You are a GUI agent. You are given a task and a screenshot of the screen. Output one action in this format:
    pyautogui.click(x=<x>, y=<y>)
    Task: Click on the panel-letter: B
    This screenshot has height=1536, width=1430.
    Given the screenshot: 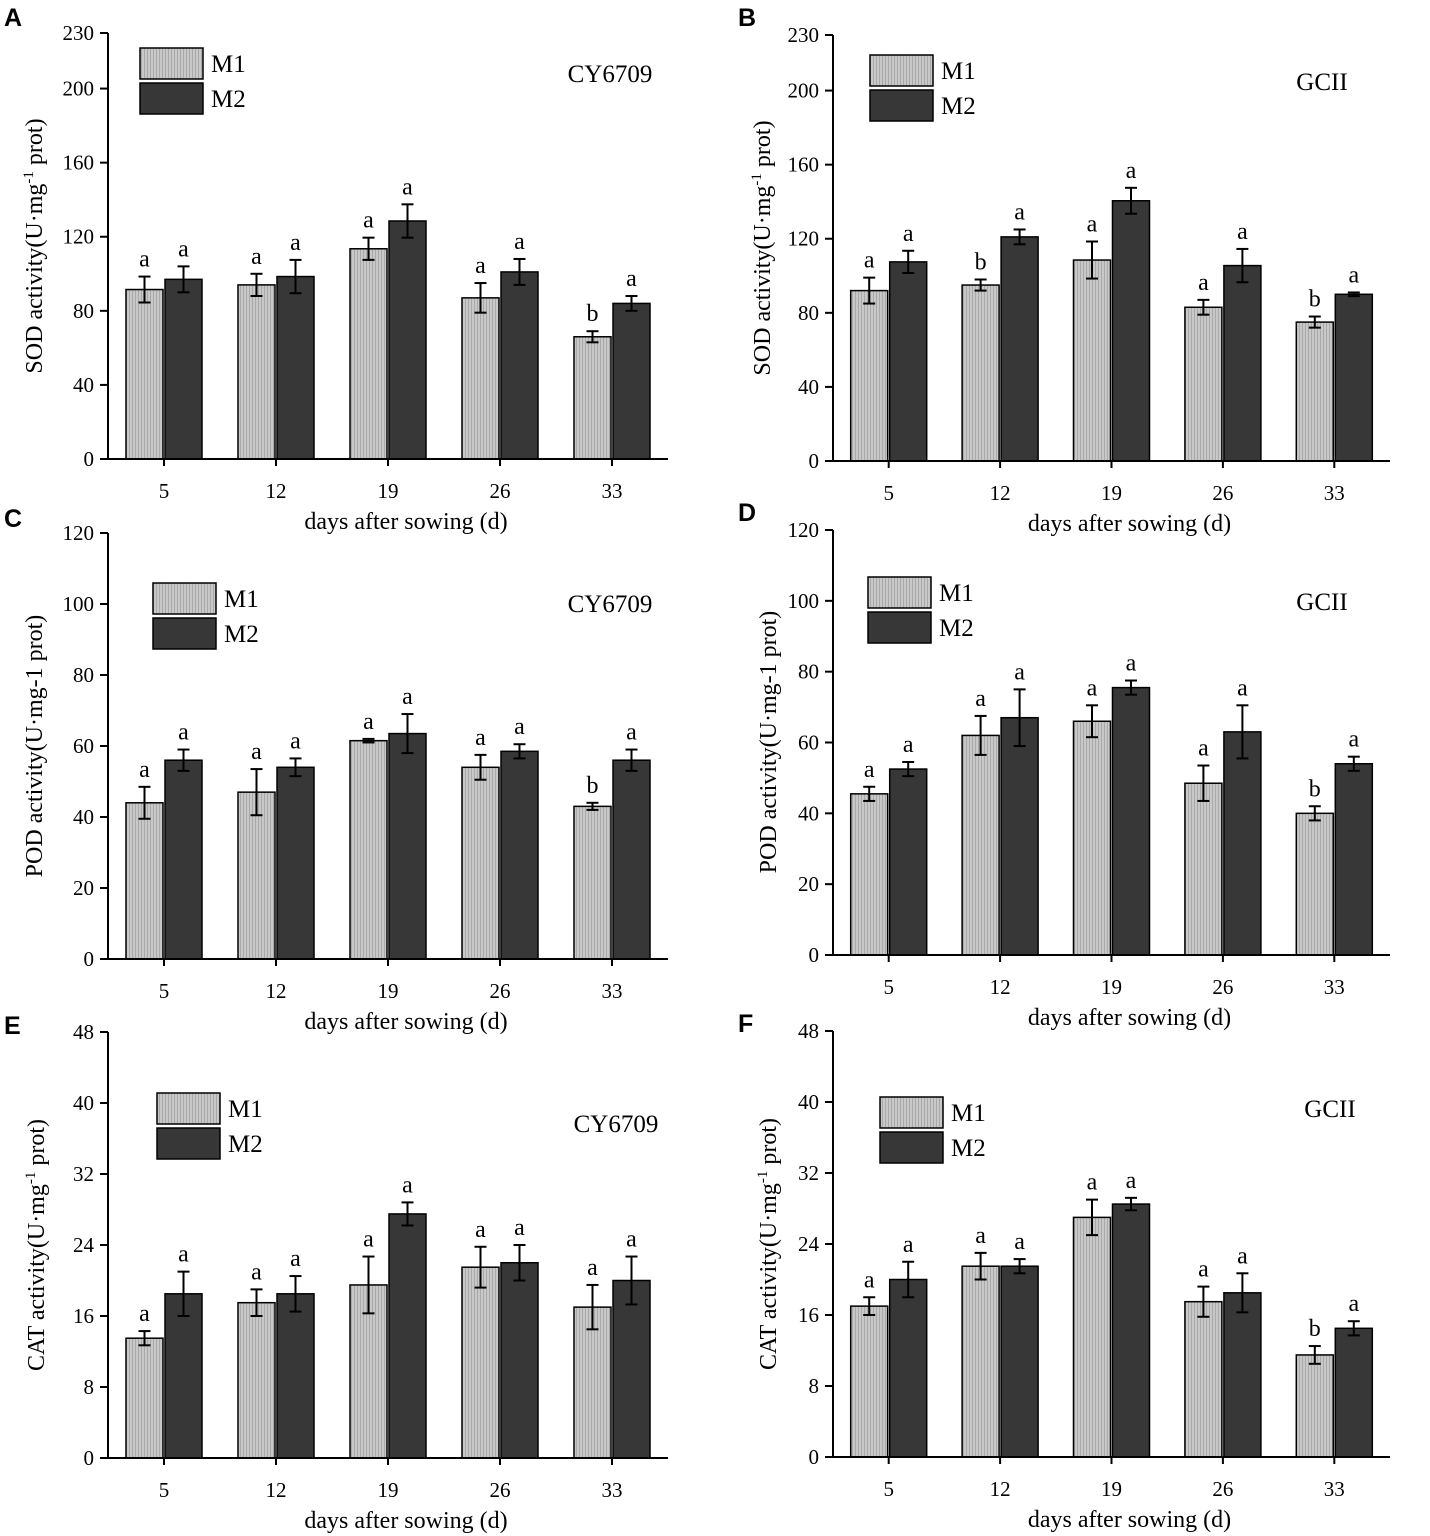 What is the action you would take?
    pyautogui.click(x=747, y=18)
    